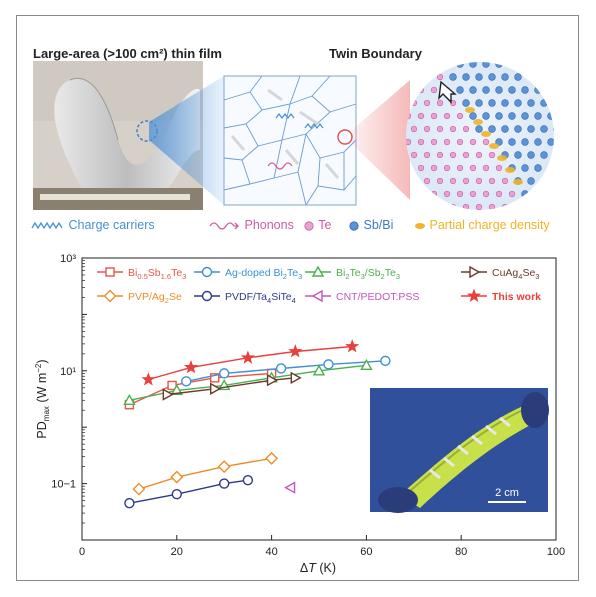  What do you see at coordinates (286, 371) in the screenshot?
I see `series-ag-doped-bi2te3` at bounding box center [286, 371].